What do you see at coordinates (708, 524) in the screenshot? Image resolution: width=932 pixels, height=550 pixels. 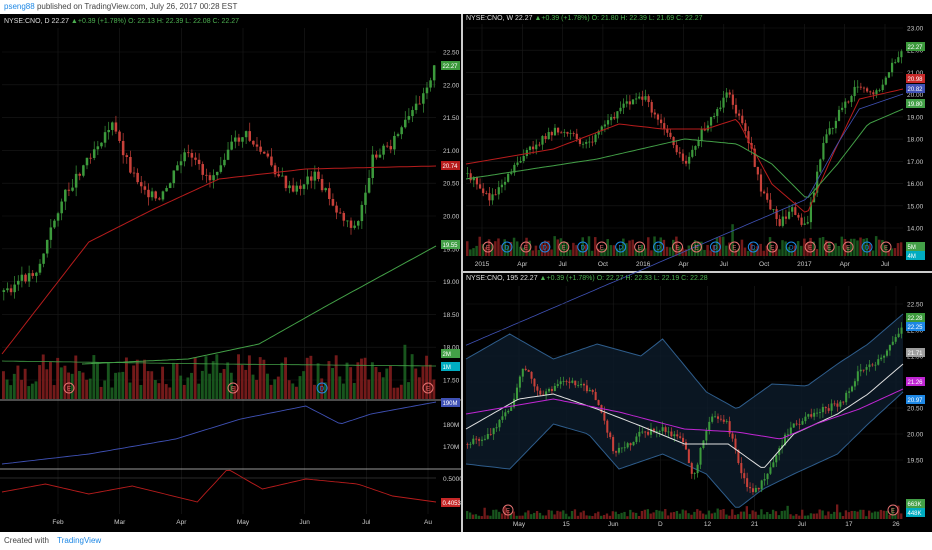 I see `x-tick-label: 12` at bounding box center [708, 524].